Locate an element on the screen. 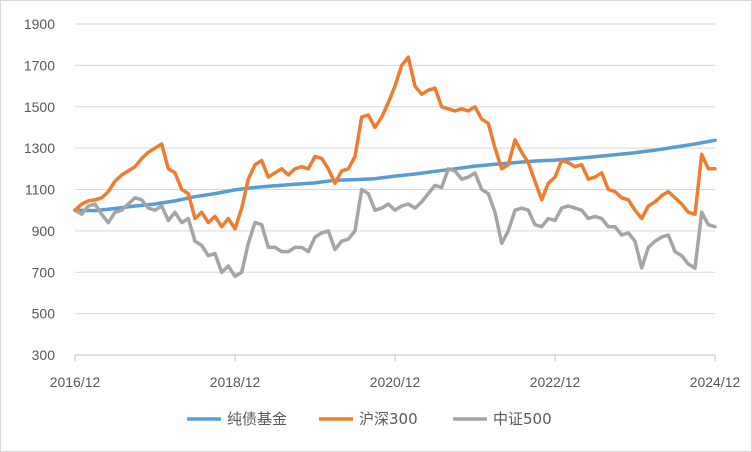 The width and height of the screenshot is (752, 452). x-tick-label: 2022/12 is located at coordinates (555, 382).